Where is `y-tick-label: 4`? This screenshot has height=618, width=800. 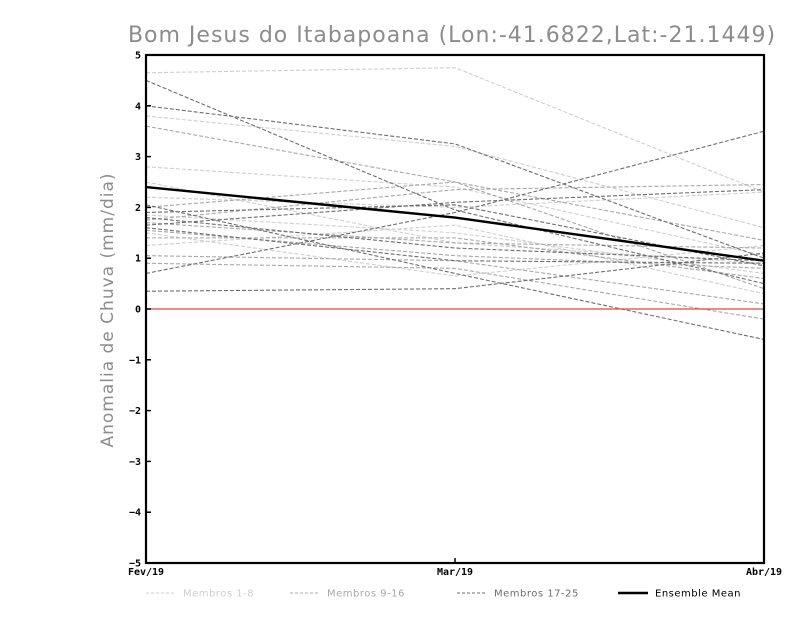
y-tick-label: 4 is located at coordinates (138, 106).